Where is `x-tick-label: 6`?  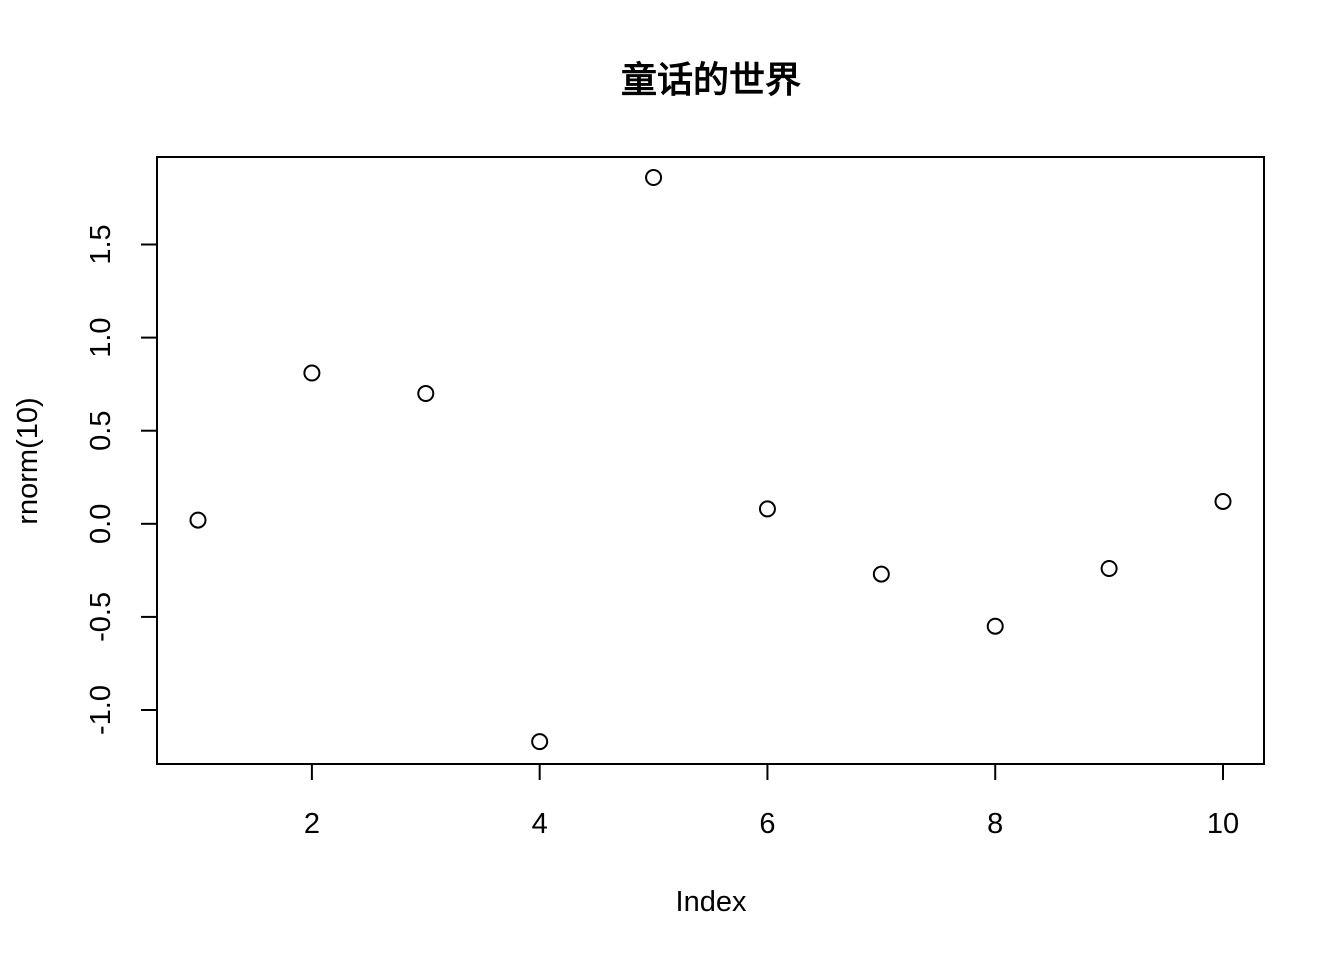 x-tick-label: 6 is located at coordinates (767, 824).